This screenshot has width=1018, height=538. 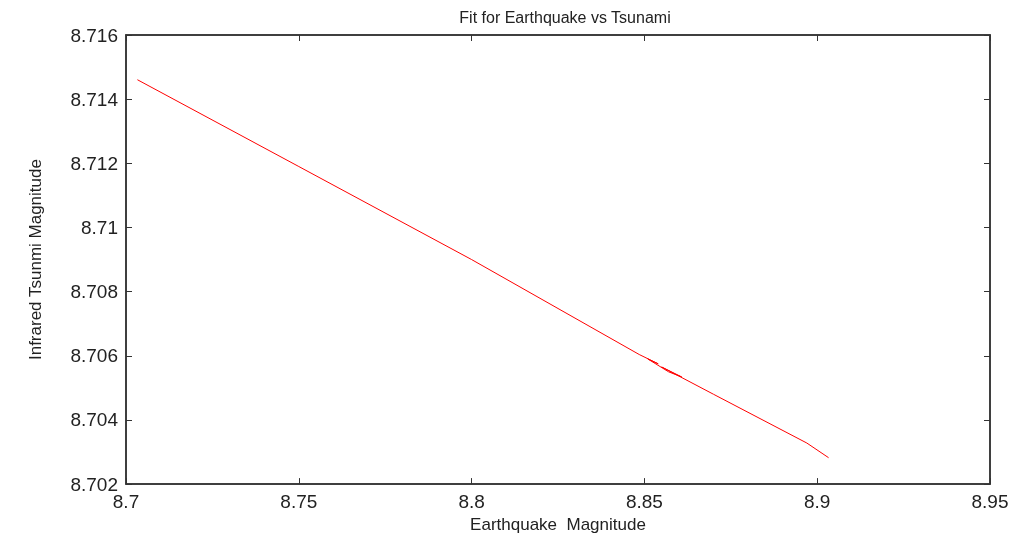 What do you see at coordinates (644, 502) in the screenshot?
I see `x-tick-label: 8.85` at bounding box center [644, 502].